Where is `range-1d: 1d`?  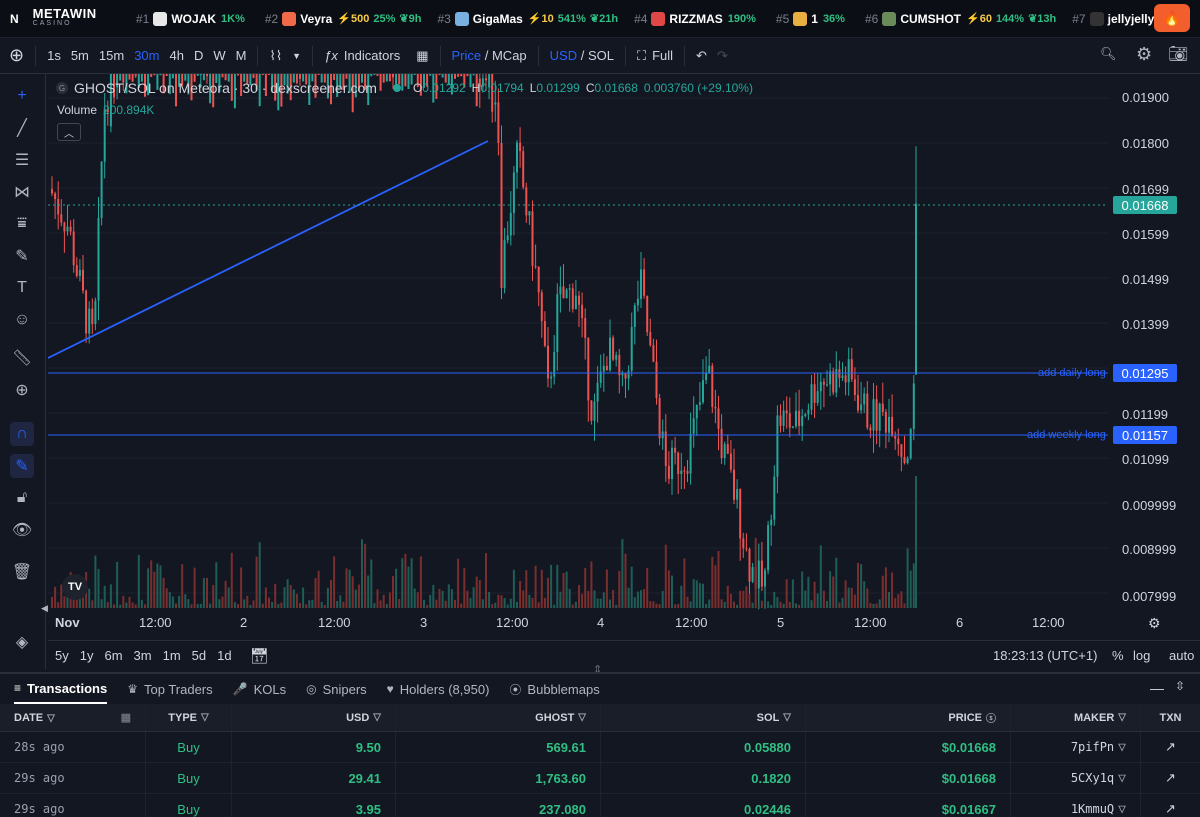
range-1d: 1d is located at coordinates (224, 655).